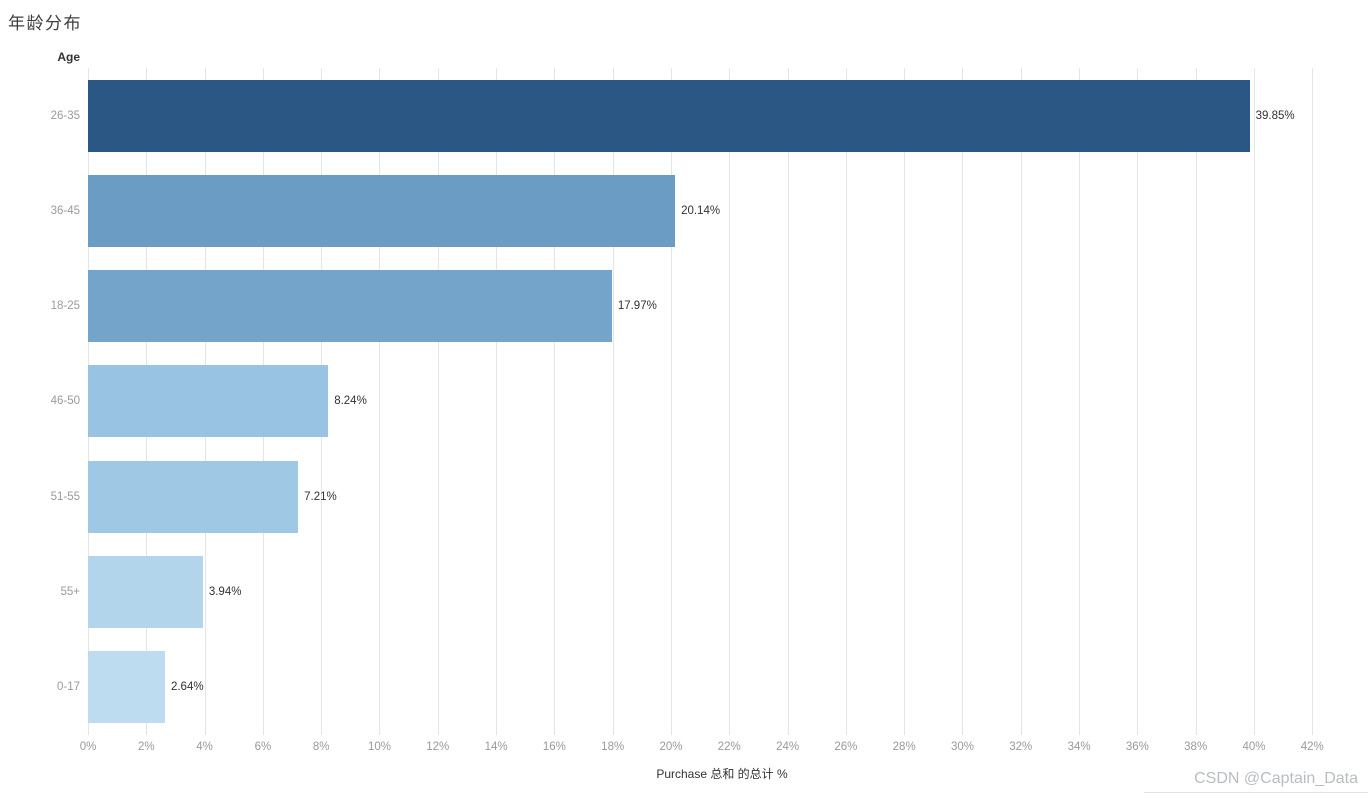 This screenshot has width=1368, height=799. Describe the element at coordinates (722, 496) in the screenshot. I see `bar-row: 7.21%` at that location.